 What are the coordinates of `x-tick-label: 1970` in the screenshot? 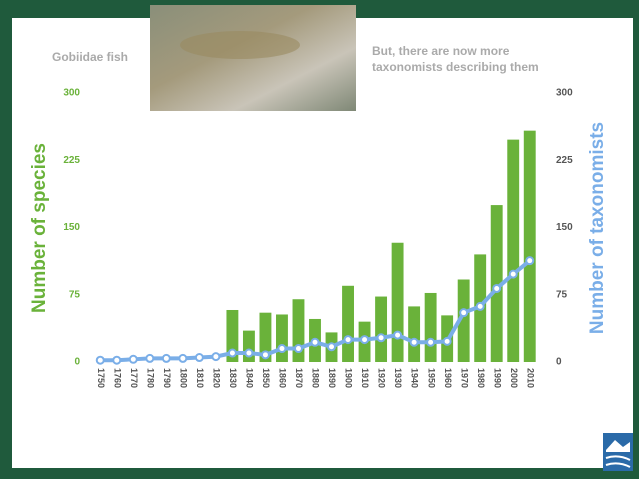 It's located at (464, 378).